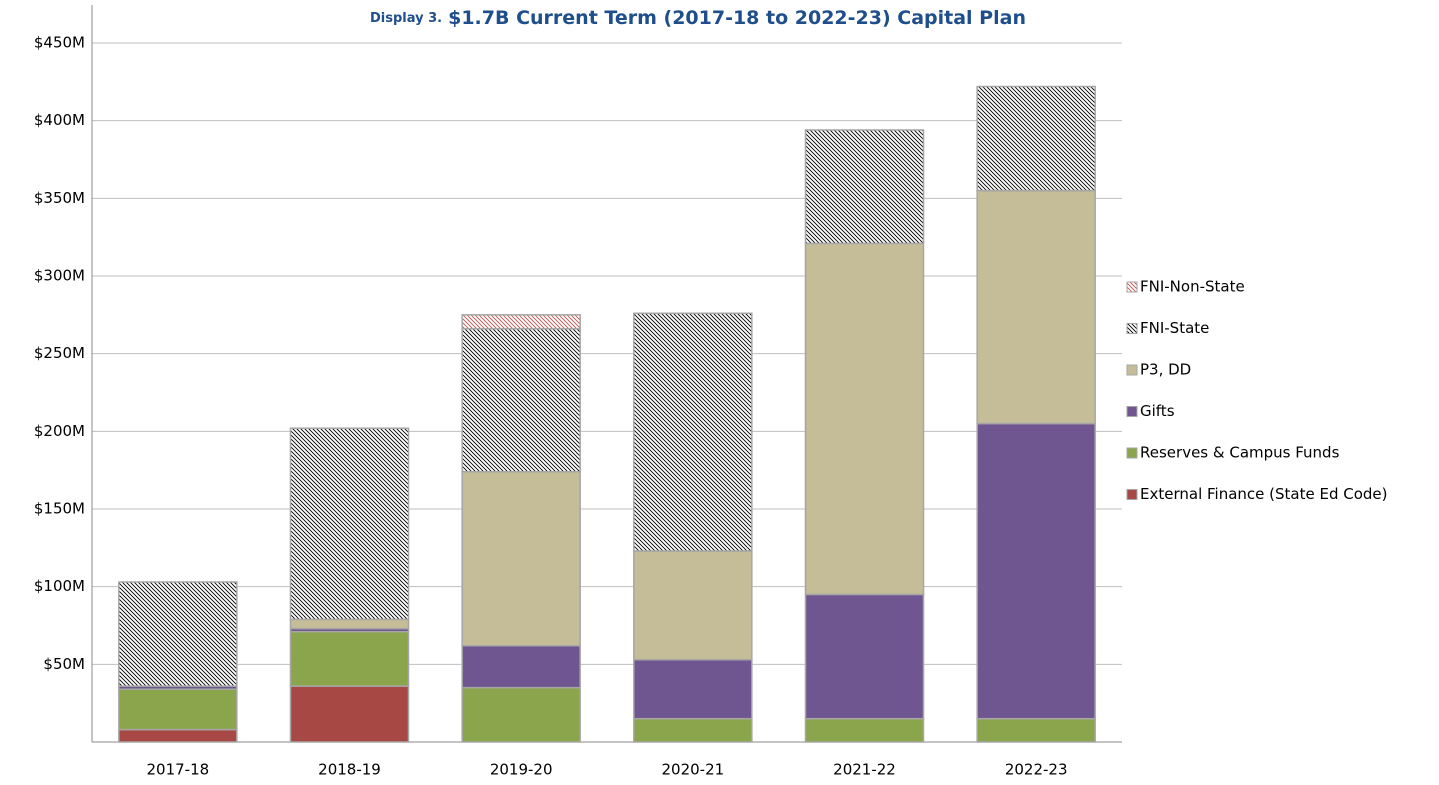 This screenshot has width=1439, height=785. I want to click on y-tick-label: $100M, so click(59, 586).